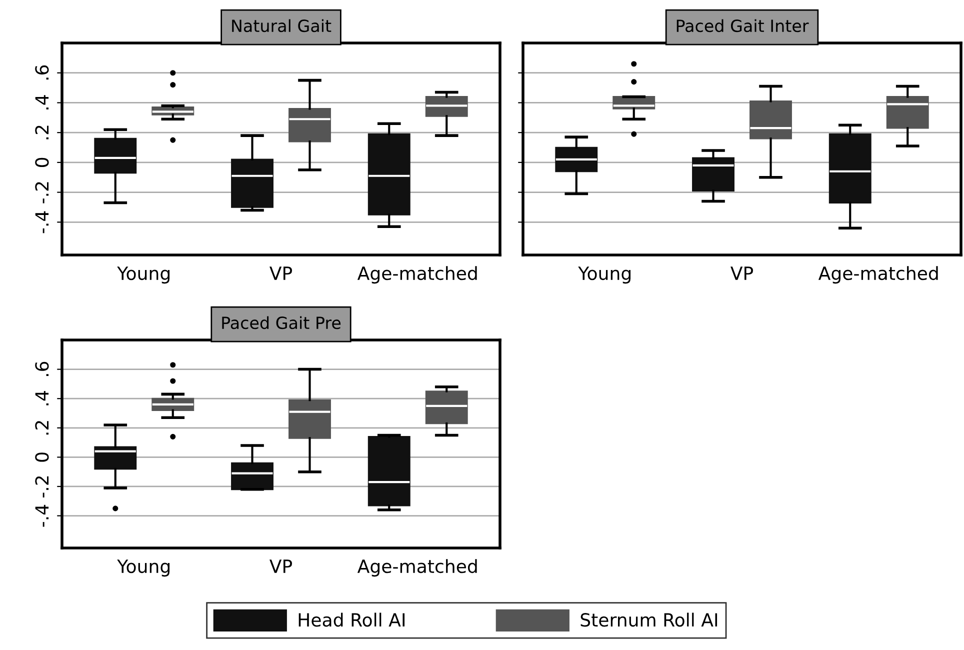 The width and height of the screenshot is (964, 650). Describe the element at coordinates (742, 25) in the screenshot. I see `chart-title: Paced Gait Inter` at that location.